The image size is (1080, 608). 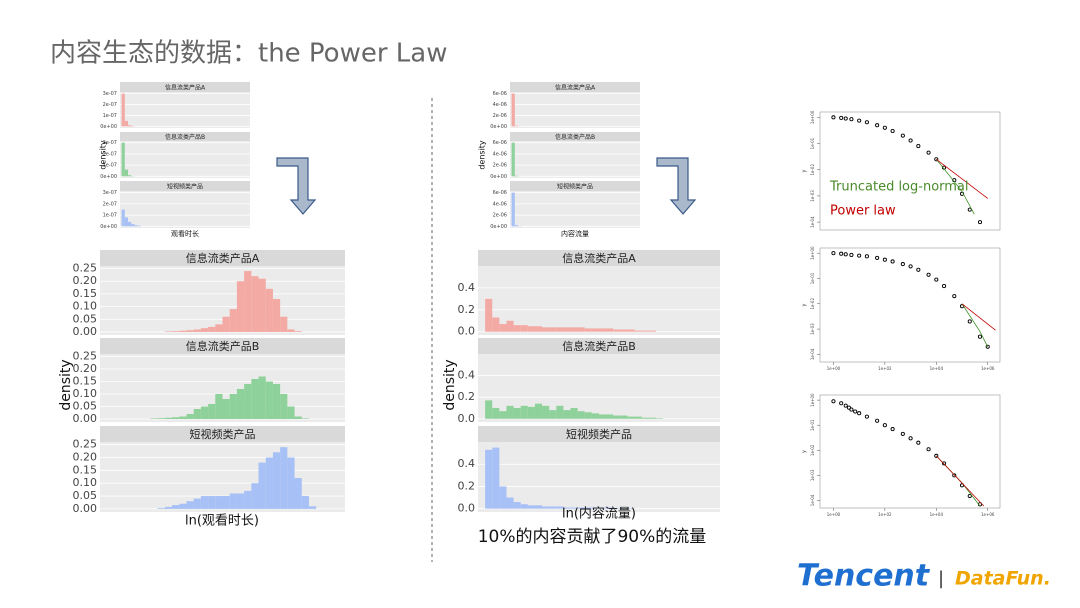 What do you see at coordinates (222, 521) in the screenshot?
I see `x-axis-label: ln(观看时长)` at bounding box center [222, 521].